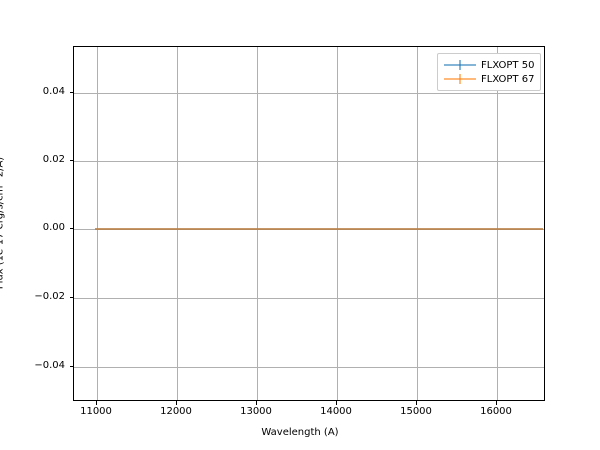 The width and height of the screenshot is (600, 450). Describe the element at coordinates (49, 296) in the screenshot. I see `ticklabel-y--0.02: −0.02` at that location.